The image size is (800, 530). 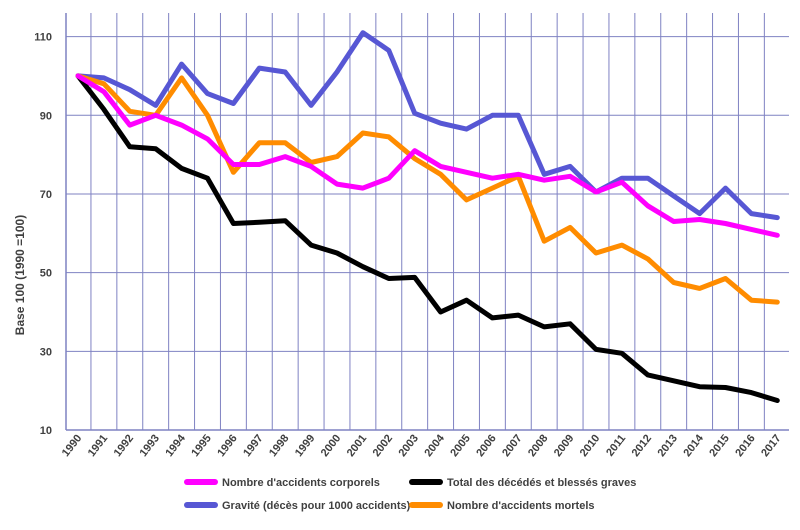 What do you see at coordinates (201, 445) in the screenshot?
I see `x-tick-label: 1995` at bounding box center [201, 445].